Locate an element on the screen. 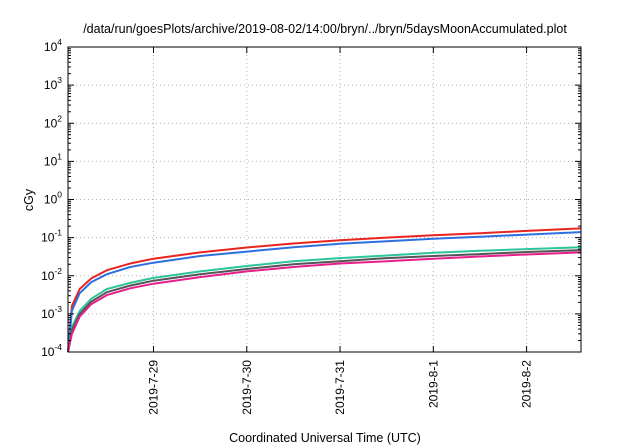 The image size is (640, 448). y-tick-label: 10⁻³ is located at coordinates (51, 312).